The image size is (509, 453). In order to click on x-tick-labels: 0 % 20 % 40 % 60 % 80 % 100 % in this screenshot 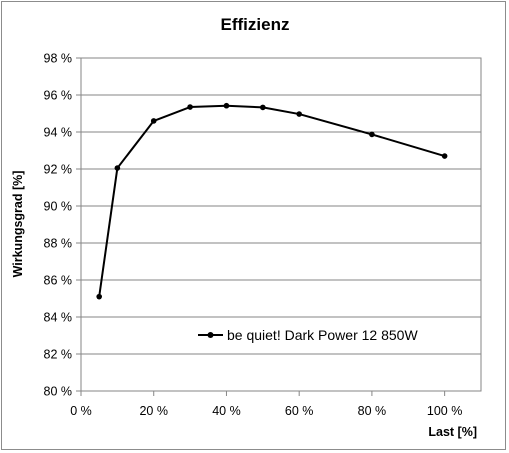, I will do `click(266, 404)`.